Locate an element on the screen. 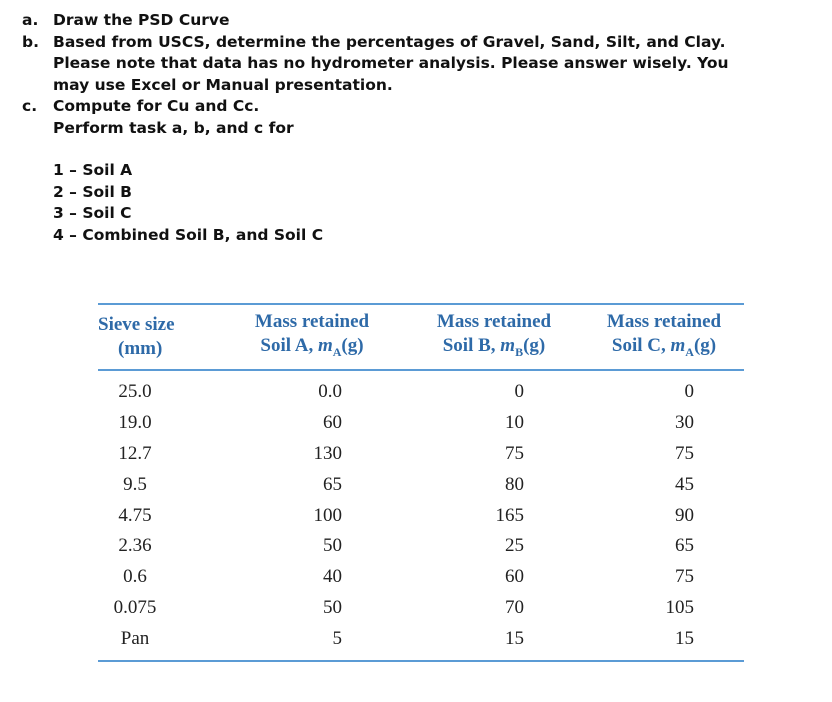  task-letter: b. is located at coordinates (30, 41).